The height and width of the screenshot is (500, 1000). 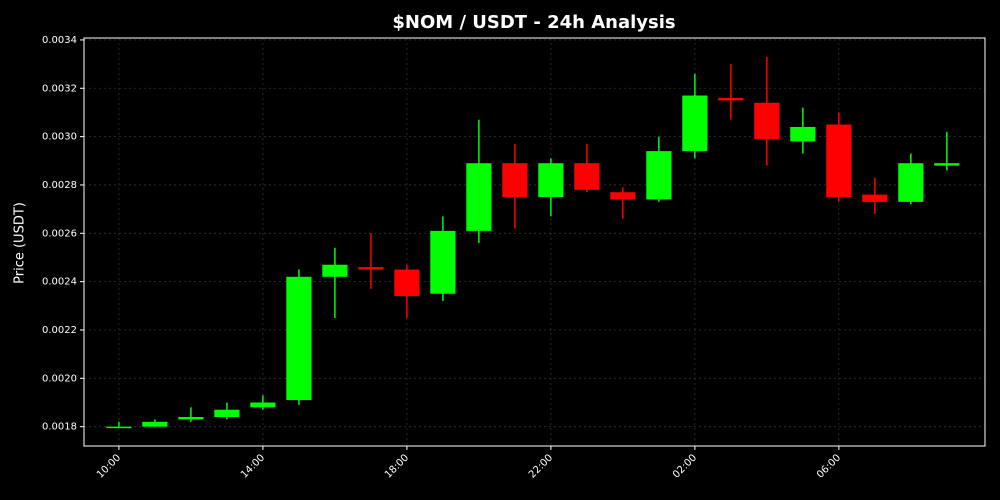 I want to click on x-tick-label: 06:00, so click(x=829, y=466).